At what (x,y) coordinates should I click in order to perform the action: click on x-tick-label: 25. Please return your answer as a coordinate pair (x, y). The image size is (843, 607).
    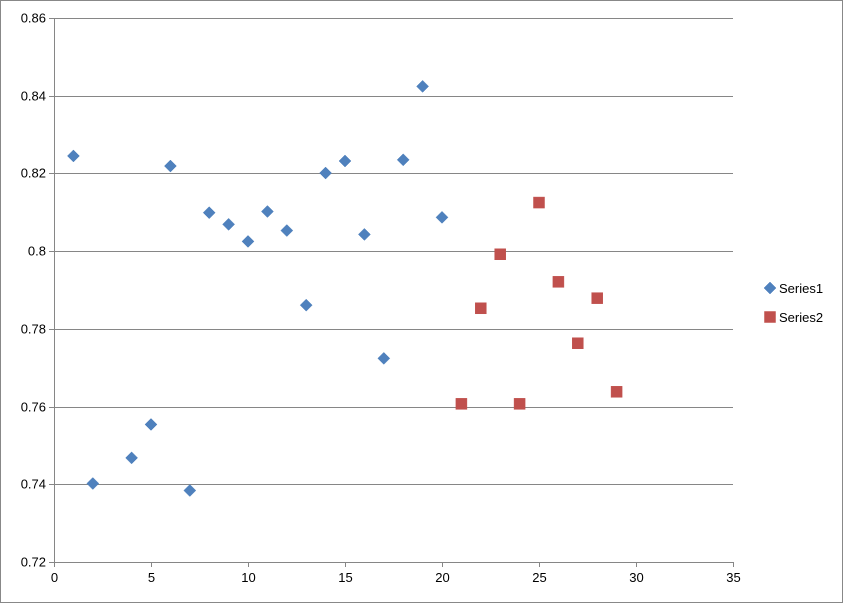
    Looking at the image, I should click on (539, 577).